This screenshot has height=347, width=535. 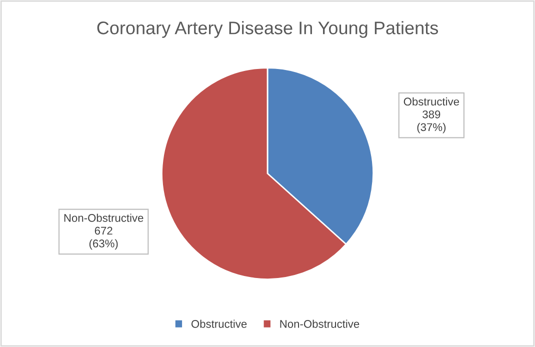 I want to click on data-label: 389 (37%), so click(x=431, y=122).